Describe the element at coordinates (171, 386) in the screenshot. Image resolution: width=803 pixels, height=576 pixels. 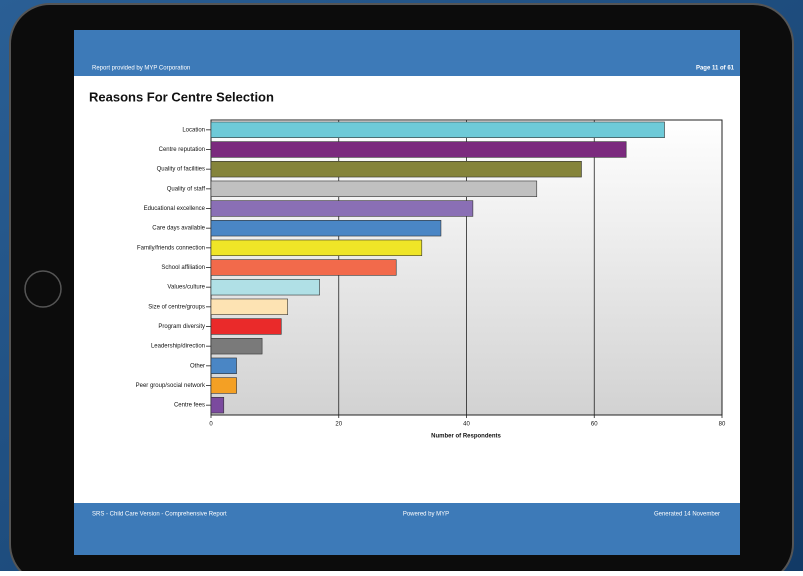
I see `y-tick-label: Peer group/social network` at that location.